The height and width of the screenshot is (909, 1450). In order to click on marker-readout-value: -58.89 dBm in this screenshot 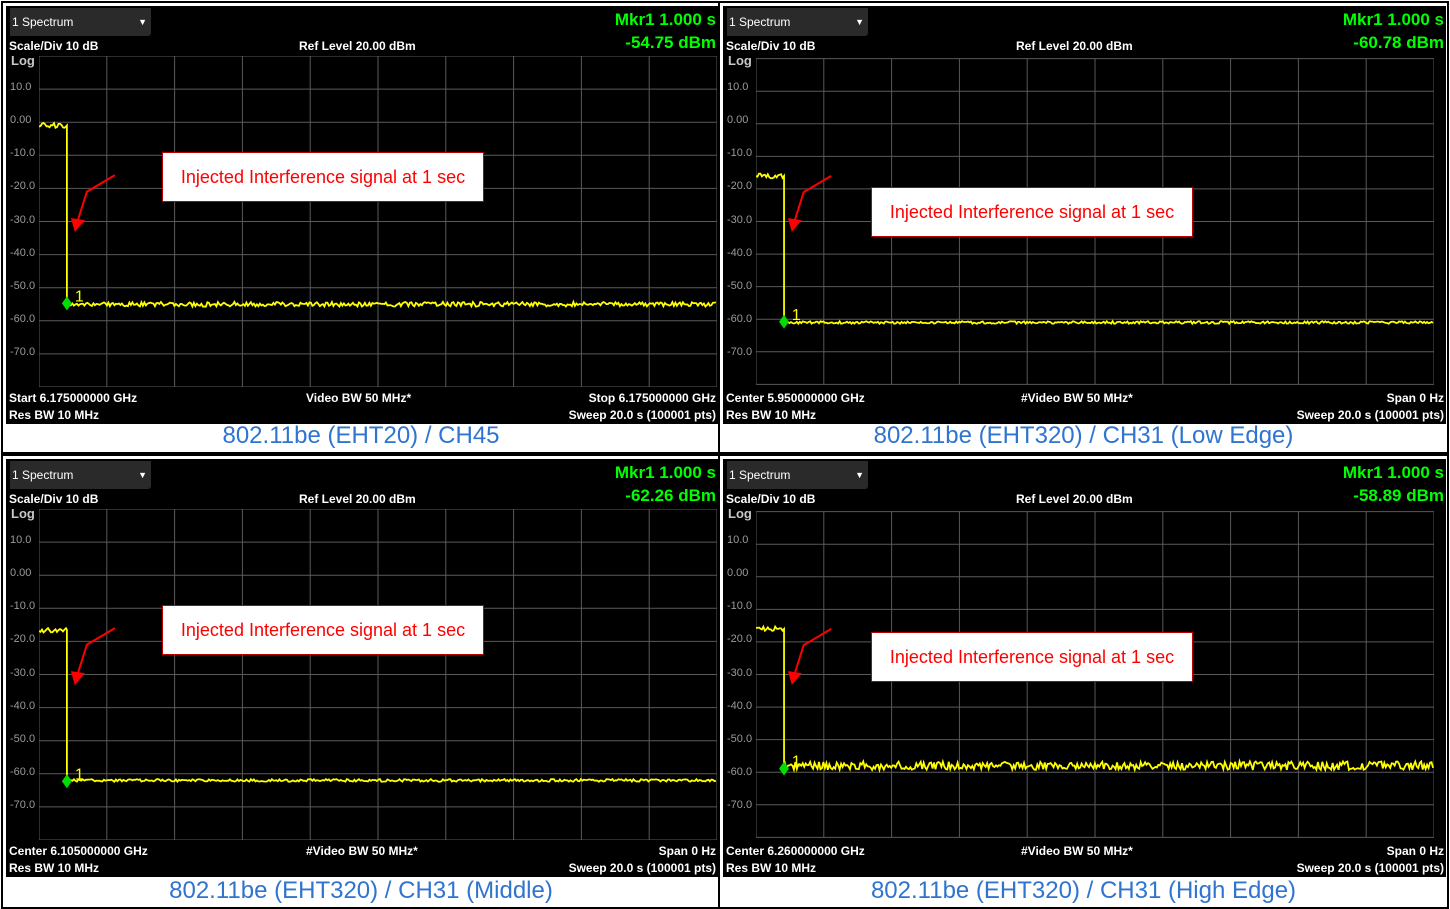, I will do `click(1398, 496)`.